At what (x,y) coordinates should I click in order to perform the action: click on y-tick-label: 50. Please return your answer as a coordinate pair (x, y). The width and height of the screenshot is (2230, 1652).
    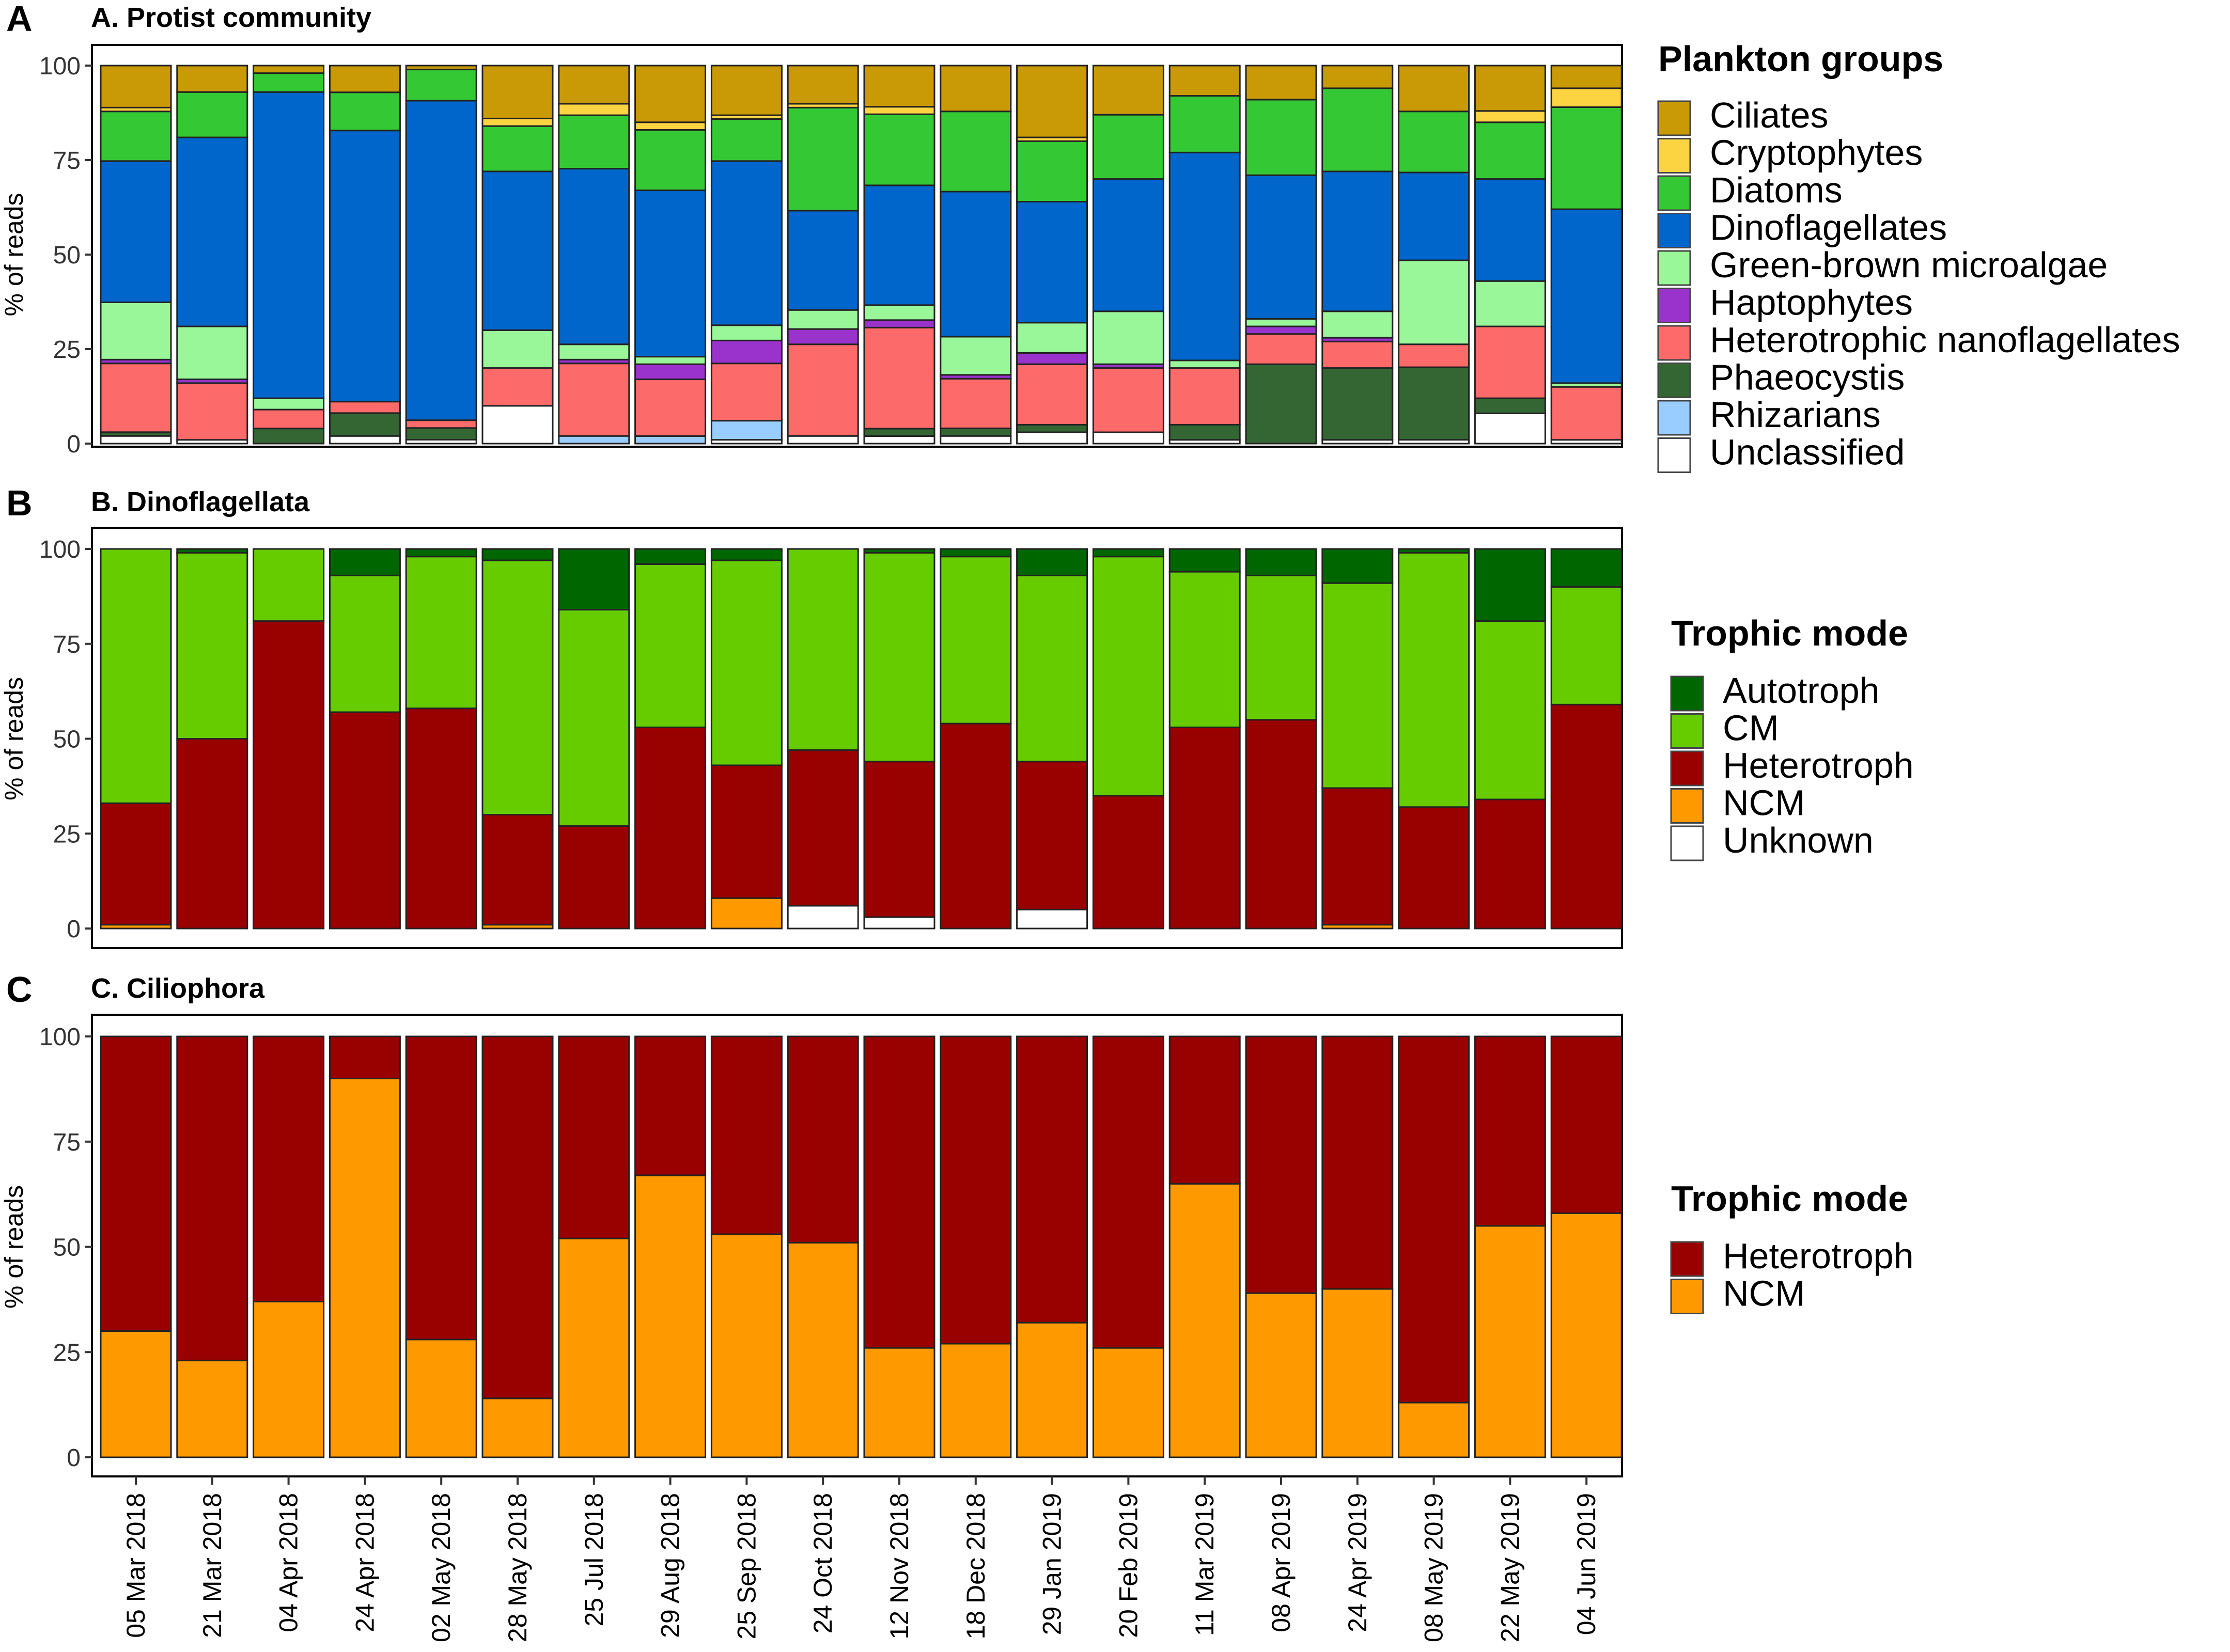
    Looking at the image, I should click on (67, 739).